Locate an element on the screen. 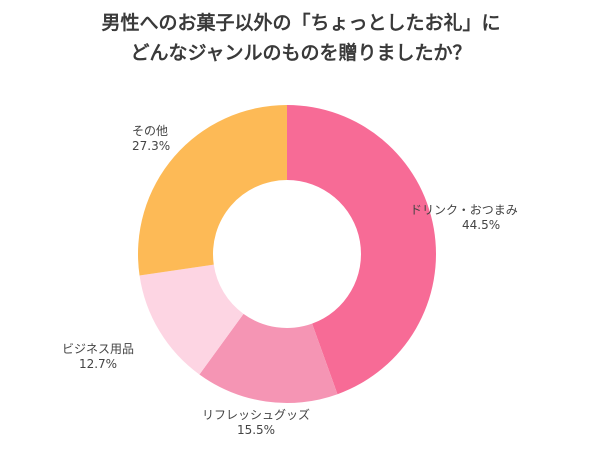 The height and width of the screenshot is (451, 602). chart-title-line-1: 男性へのお菓子以外の「ちょっとしたお礼」に is located at coordinates (301, 23).